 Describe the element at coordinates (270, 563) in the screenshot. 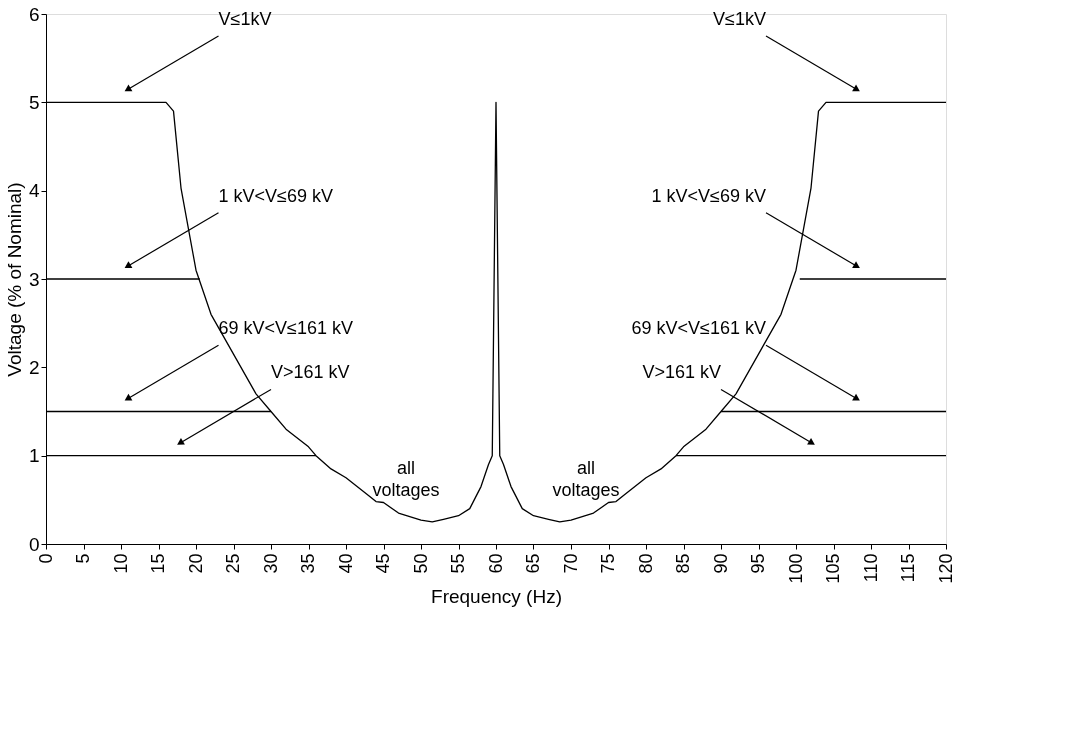

I see `x-tick-label: 30` at that location.